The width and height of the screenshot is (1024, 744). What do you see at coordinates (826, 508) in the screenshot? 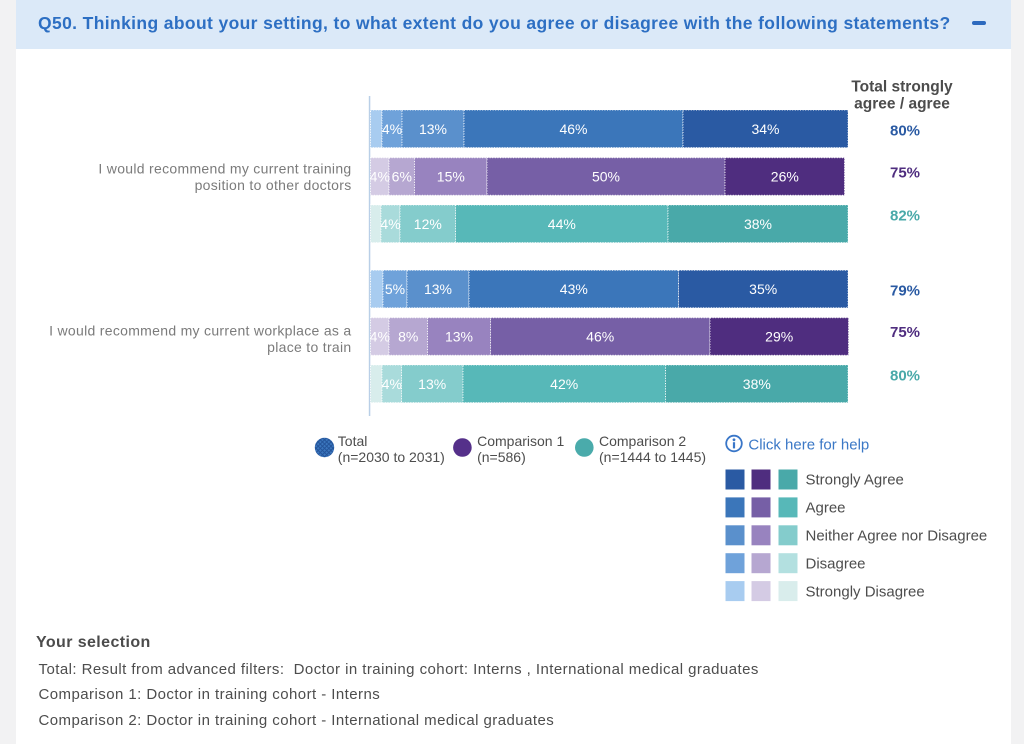
I see `svg-text: Agree` at bounding box center [826, 508].